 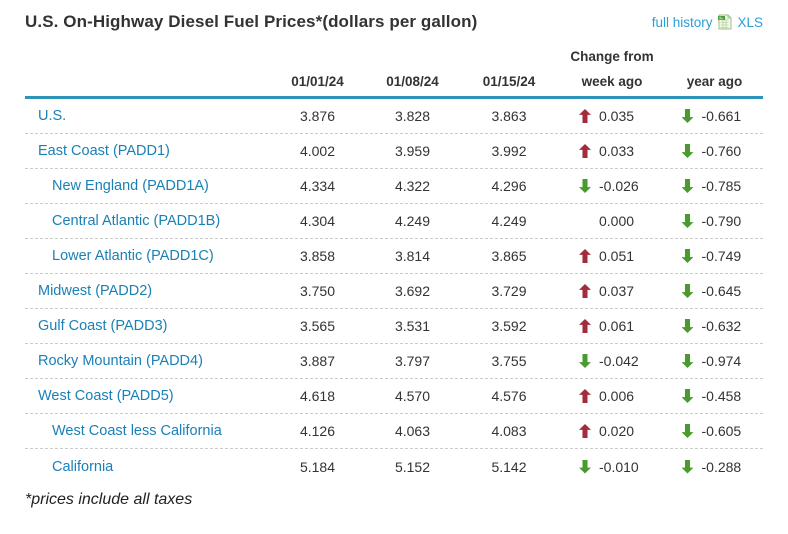 I want to click on column-header-date-1: 01/01/24, so click(x=317, y=81).